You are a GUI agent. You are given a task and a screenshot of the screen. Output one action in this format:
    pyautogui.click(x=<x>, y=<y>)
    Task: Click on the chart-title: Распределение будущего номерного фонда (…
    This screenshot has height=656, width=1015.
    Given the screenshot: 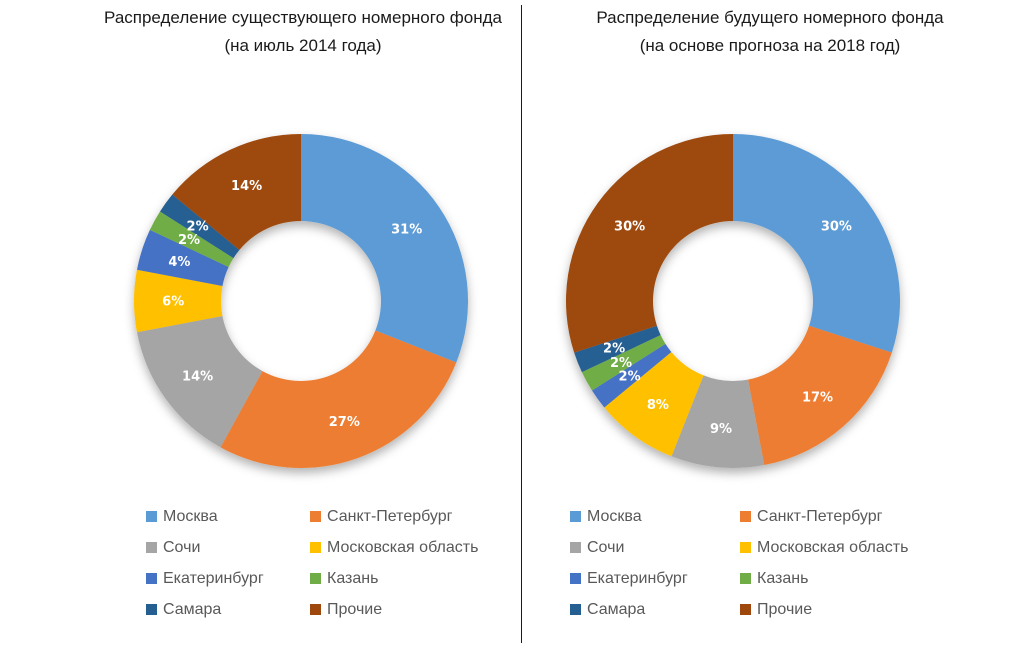 What is the action you would take?
    pyautogui.click(x=769, y=32)
    